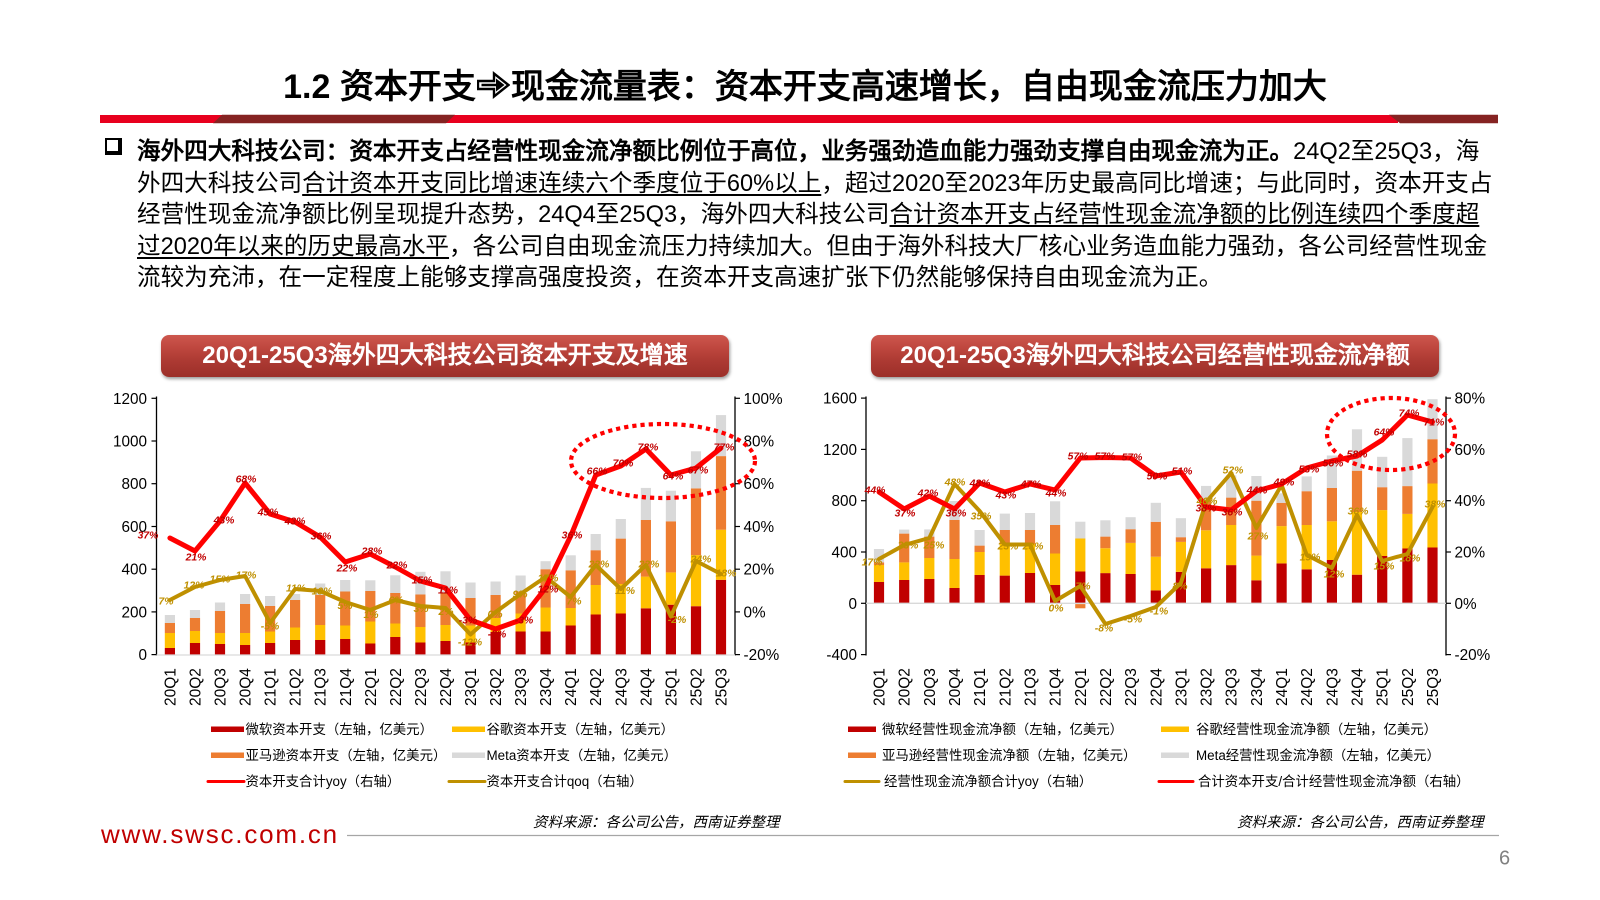  I want to click on svg-text: 35%, so click(981, 517).